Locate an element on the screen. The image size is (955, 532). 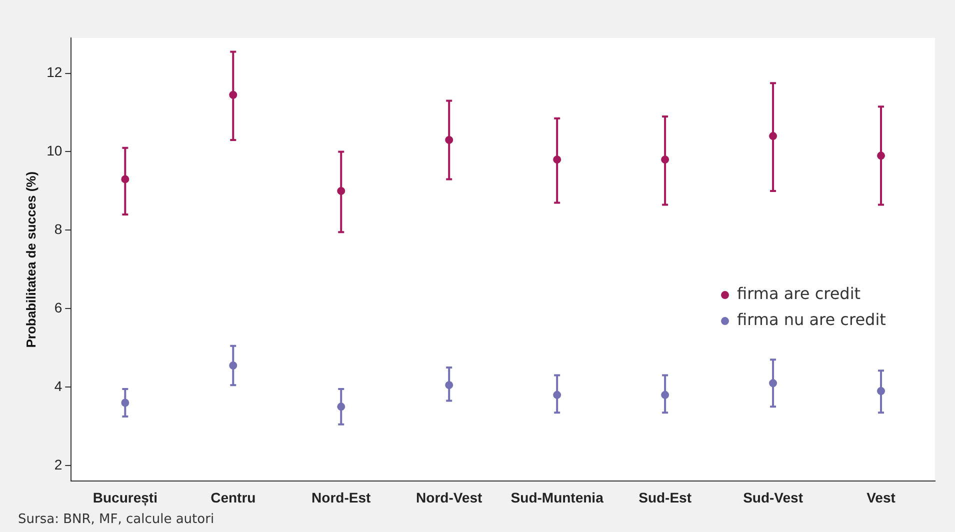
y-tick-label: 12 is located at coordinates (54, 72).